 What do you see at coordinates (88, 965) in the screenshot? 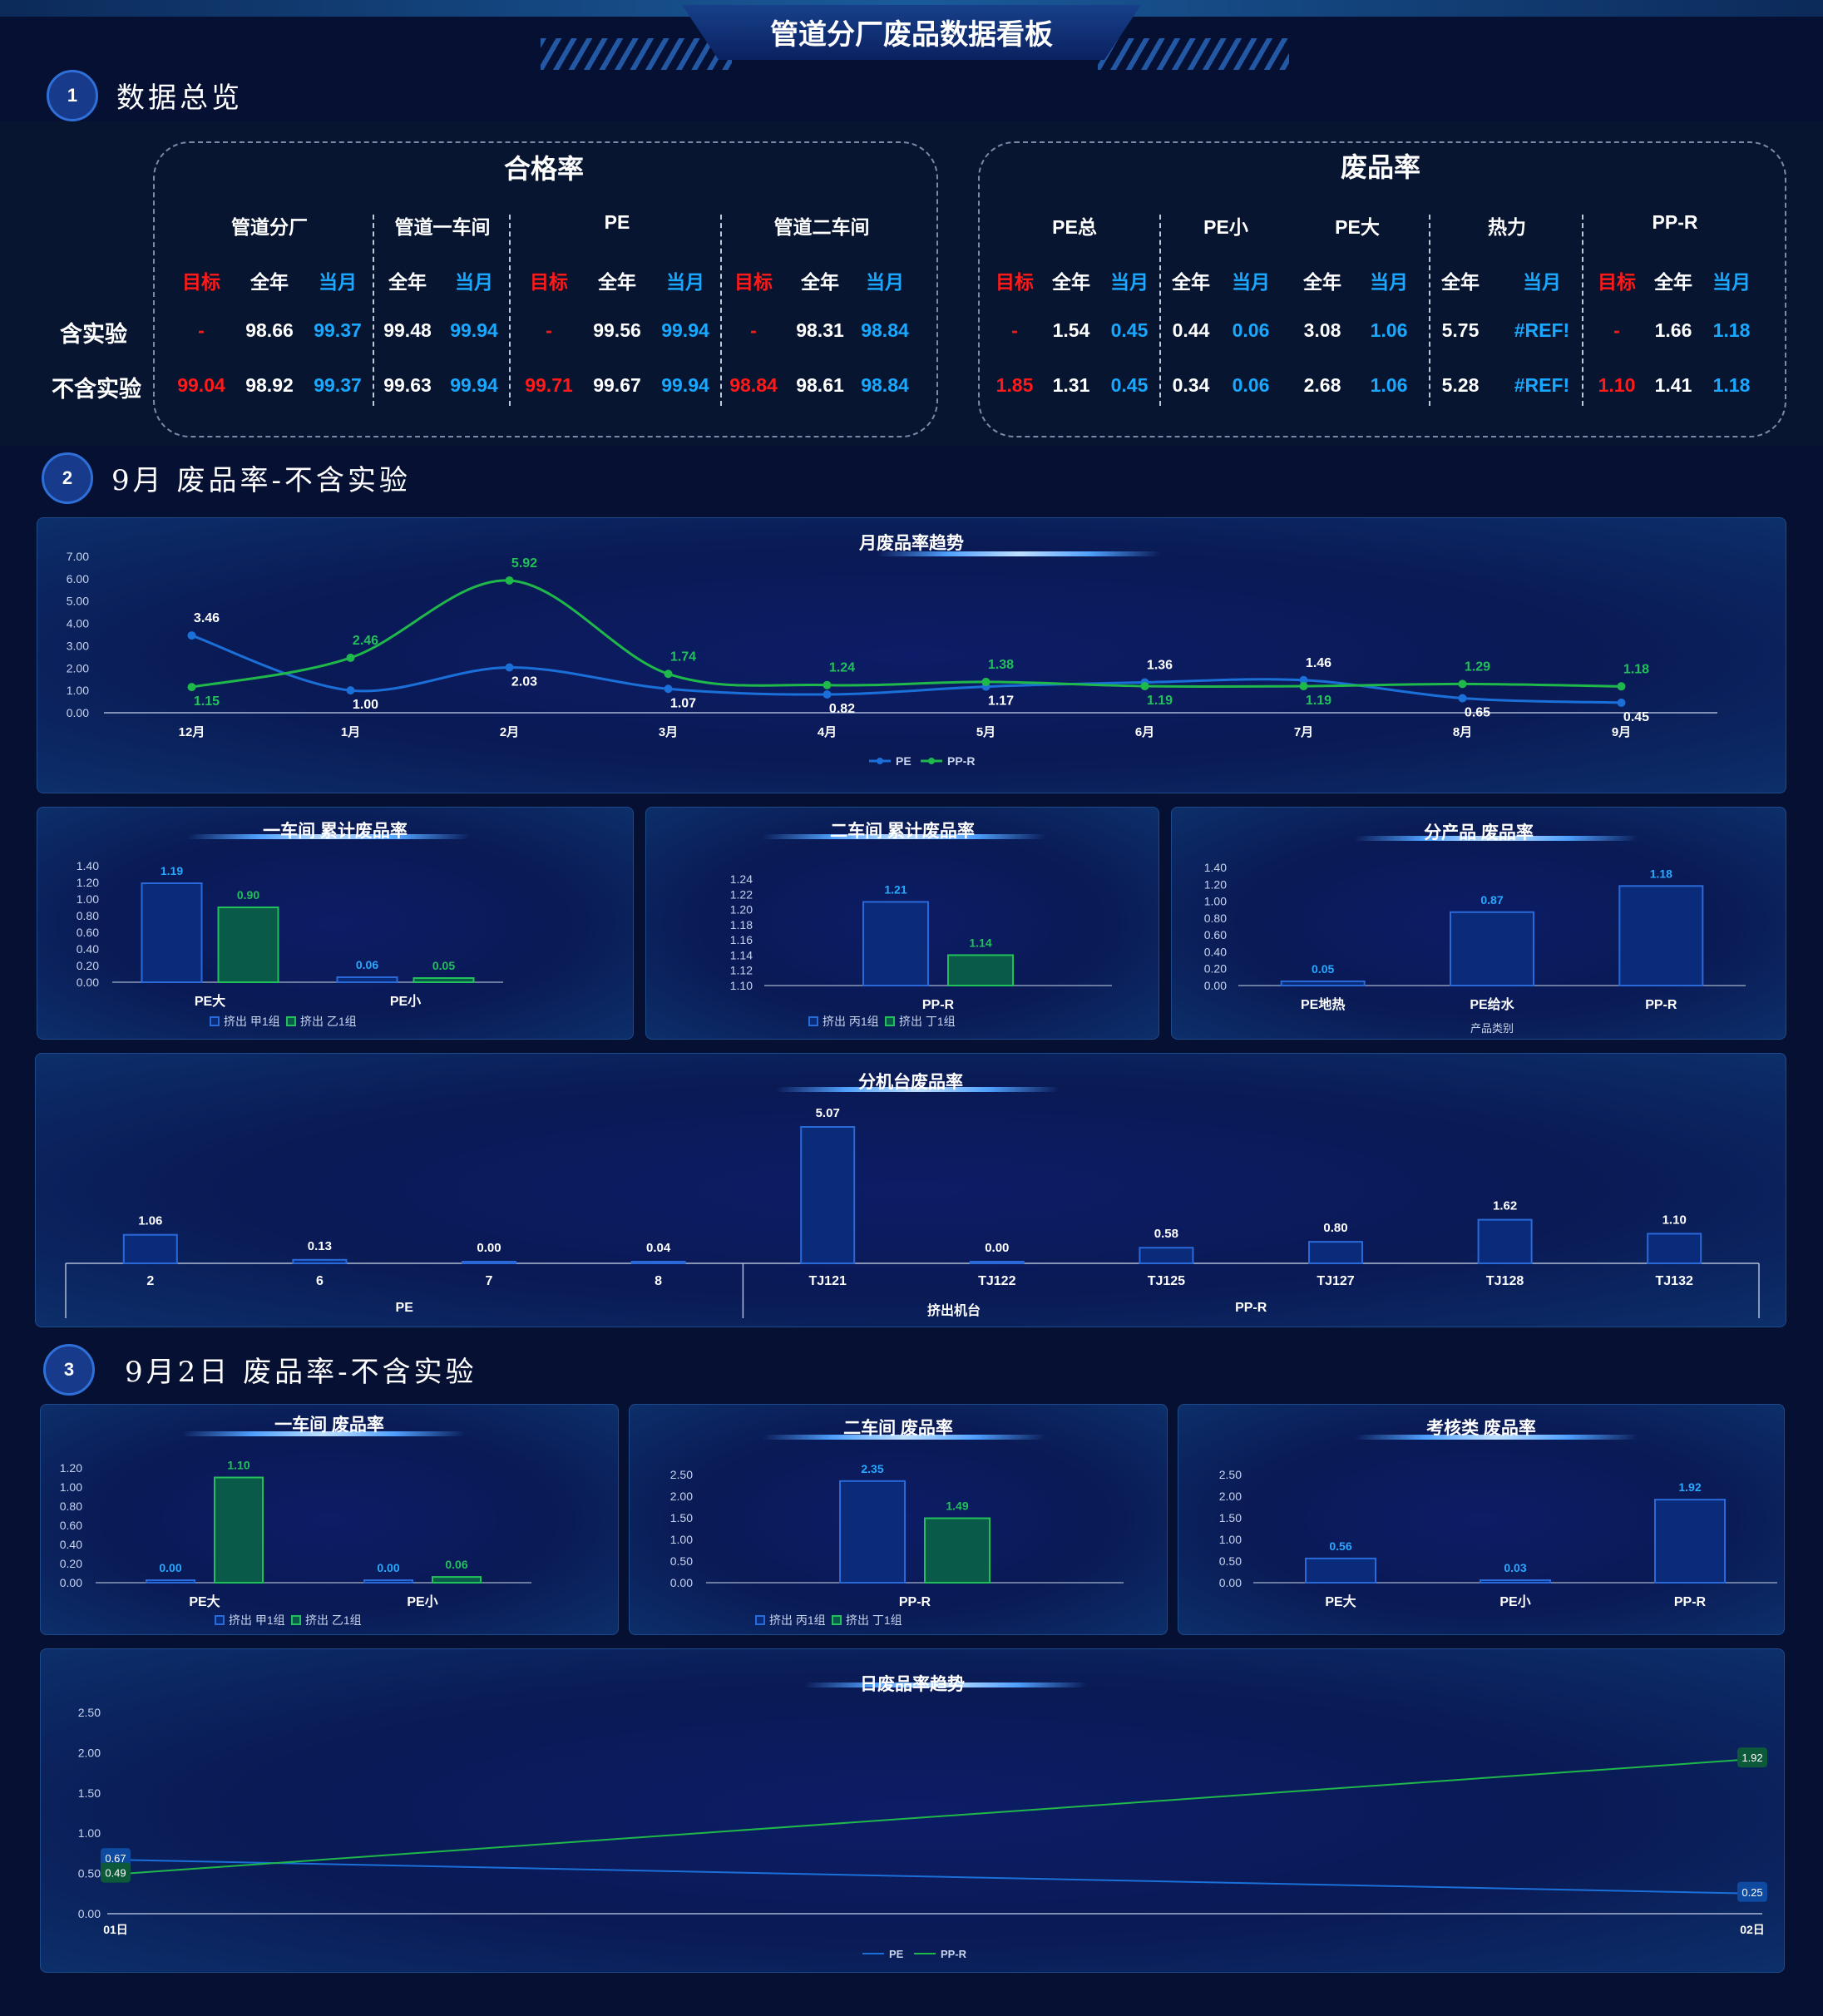
I see `y-tick-label: 0.20` at bounding box center [88, 965].